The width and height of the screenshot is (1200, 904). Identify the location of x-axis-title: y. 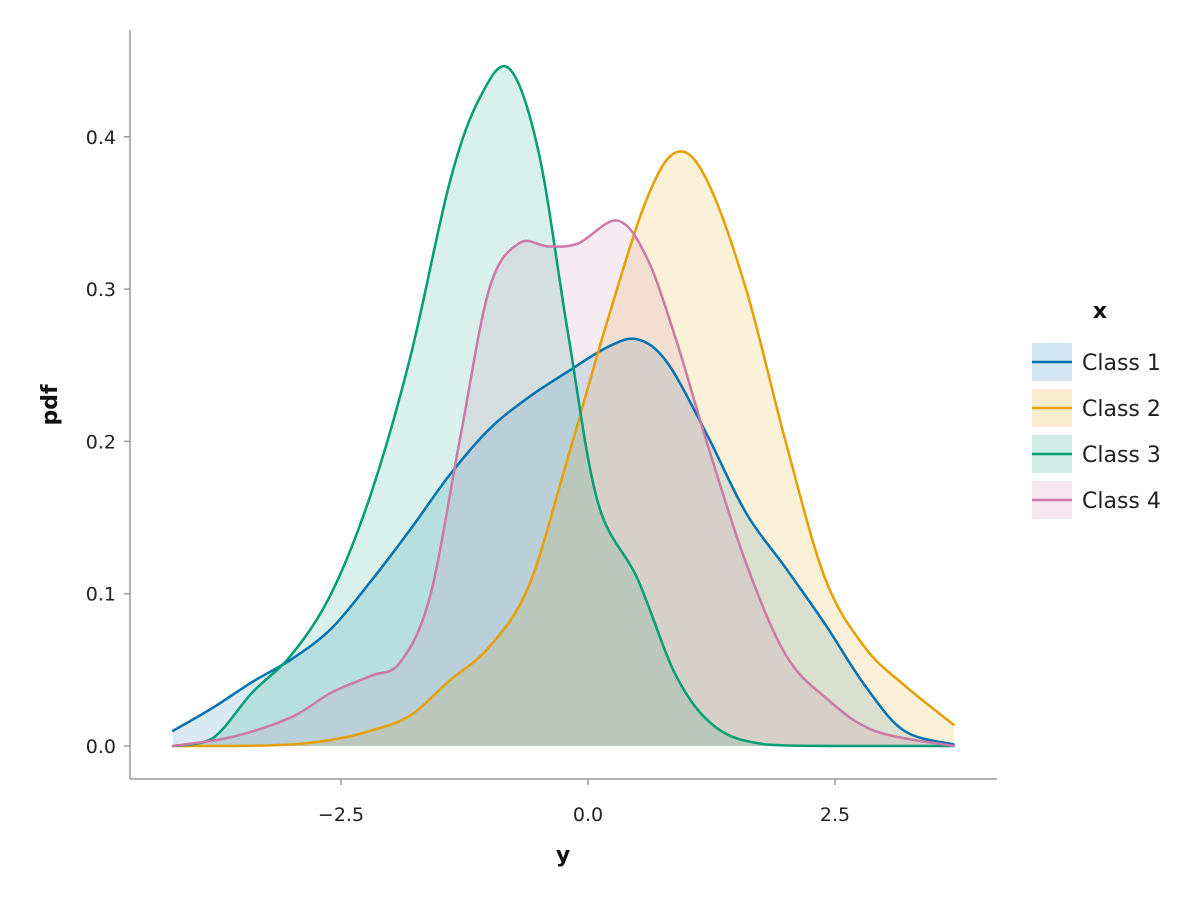
(563, 855).